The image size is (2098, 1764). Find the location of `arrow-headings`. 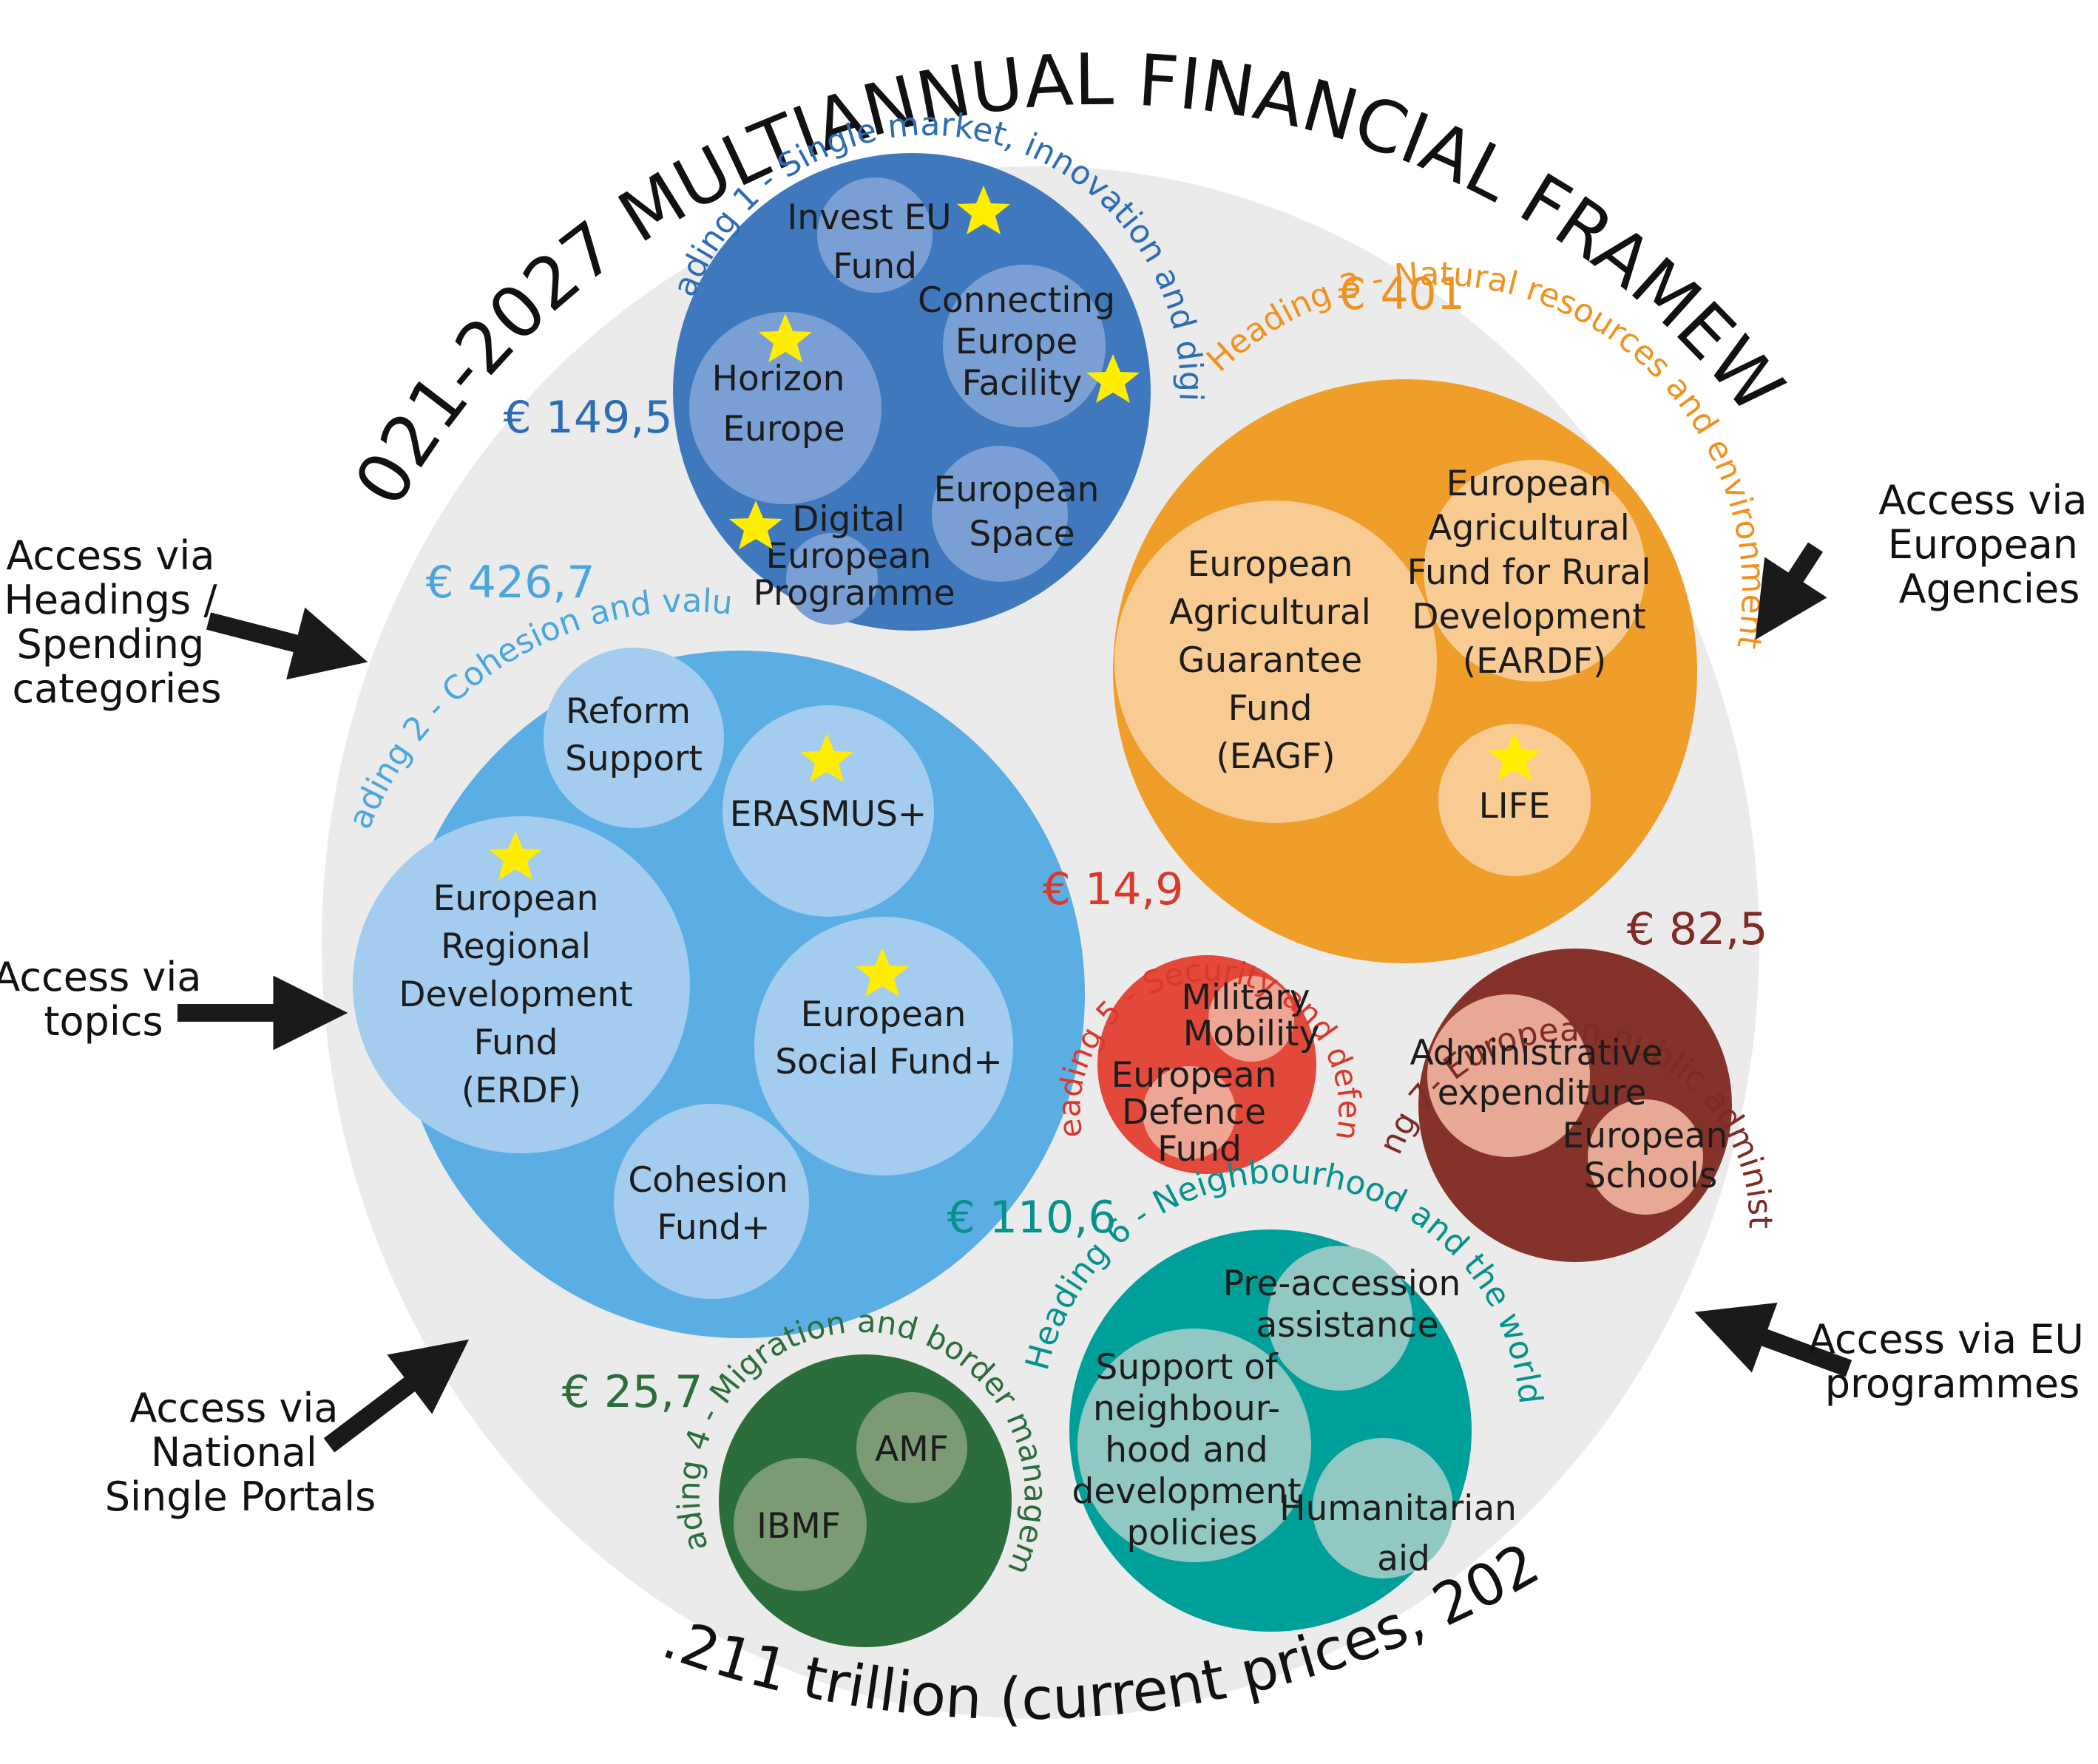

arrow-headings is located at coordinates (287, 643).